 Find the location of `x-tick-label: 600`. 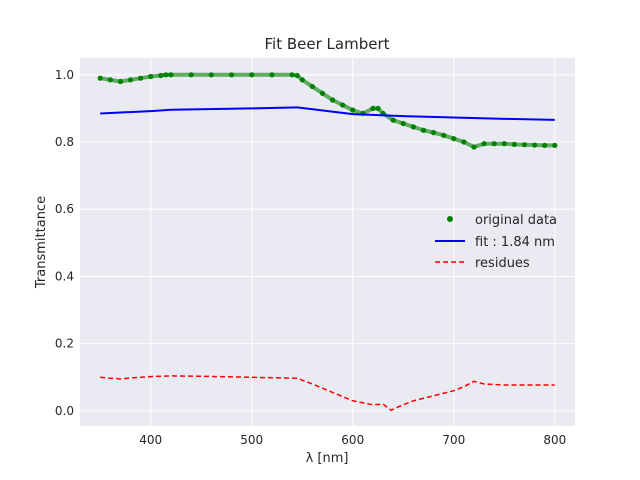

x-tick-label: 600 is located at coordinates (352, 440).